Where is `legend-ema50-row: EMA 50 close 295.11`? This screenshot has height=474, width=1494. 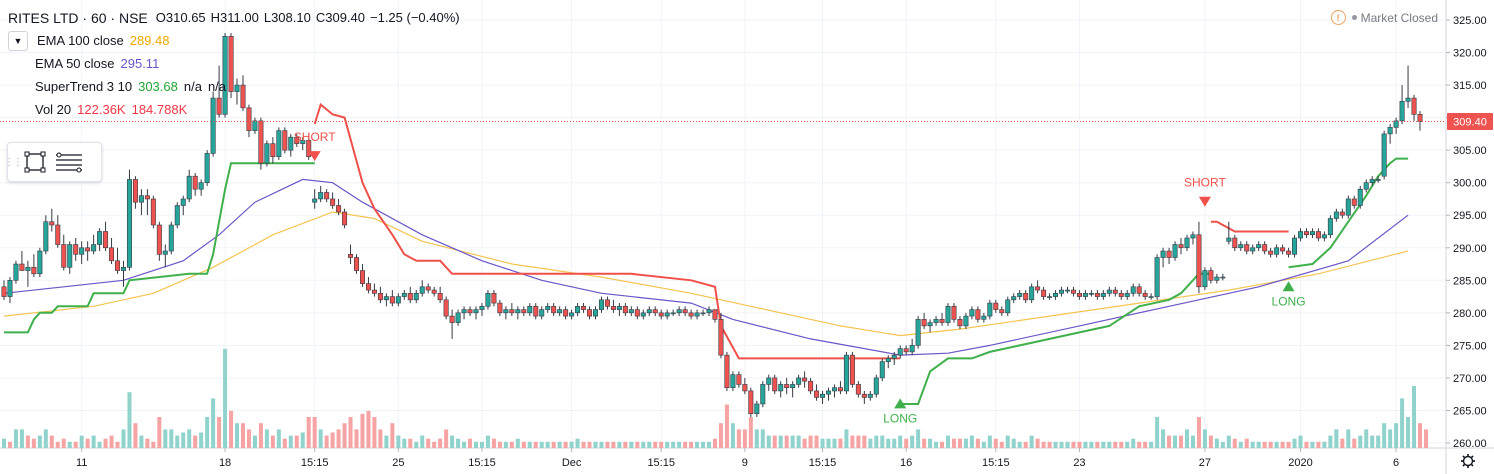
legend-ema50-row: EMA 50 close 295.11 is located at coordinates (234, 63).